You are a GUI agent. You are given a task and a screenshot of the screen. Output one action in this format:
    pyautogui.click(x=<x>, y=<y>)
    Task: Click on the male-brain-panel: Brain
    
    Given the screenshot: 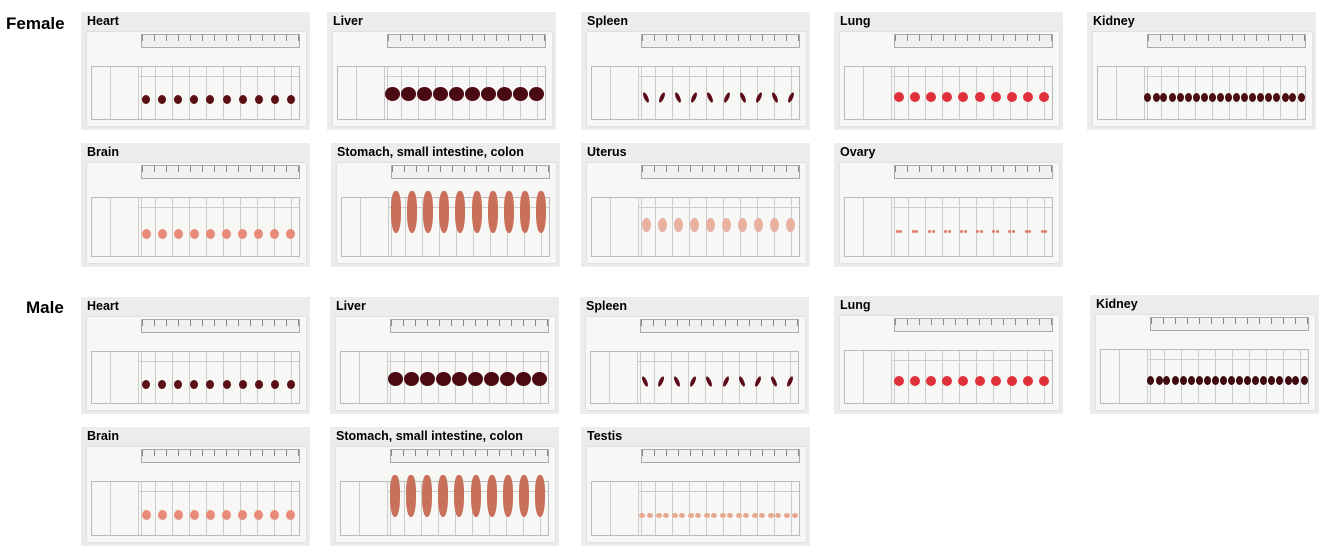 What is the action you would take?
    pyautogui.click(x=195, y=486)
    